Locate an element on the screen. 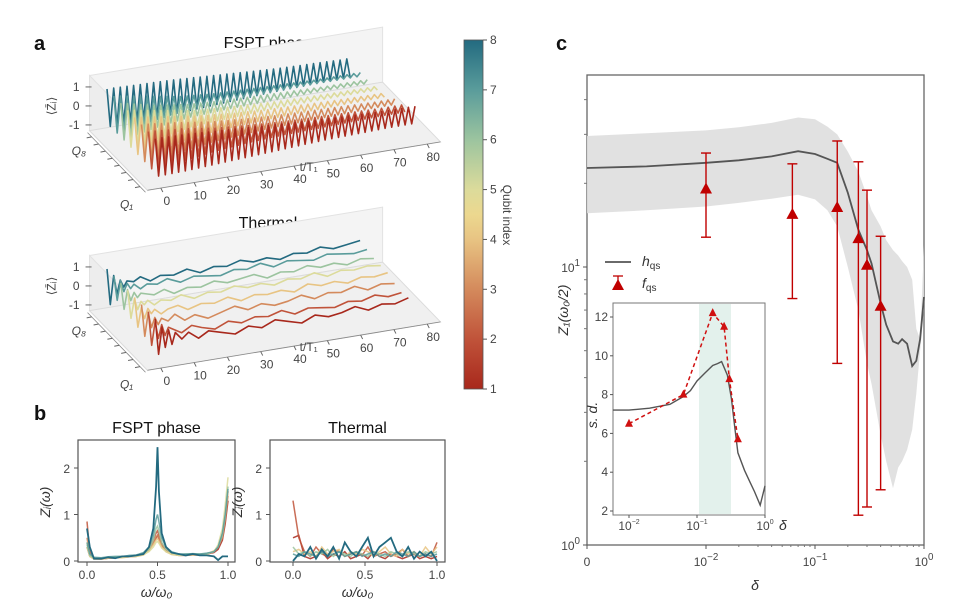 The image size is (960, 609). inset-h-qs-line is located at coordinates (689, 434).